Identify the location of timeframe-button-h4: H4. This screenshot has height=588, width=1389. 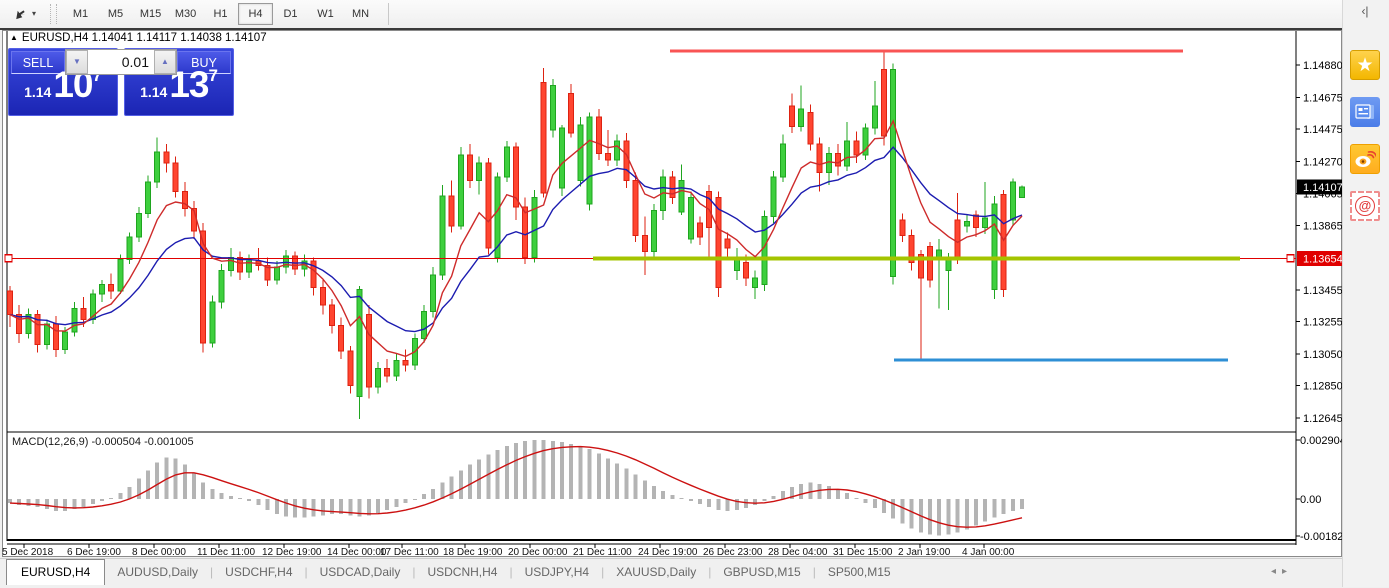
(256, 14).